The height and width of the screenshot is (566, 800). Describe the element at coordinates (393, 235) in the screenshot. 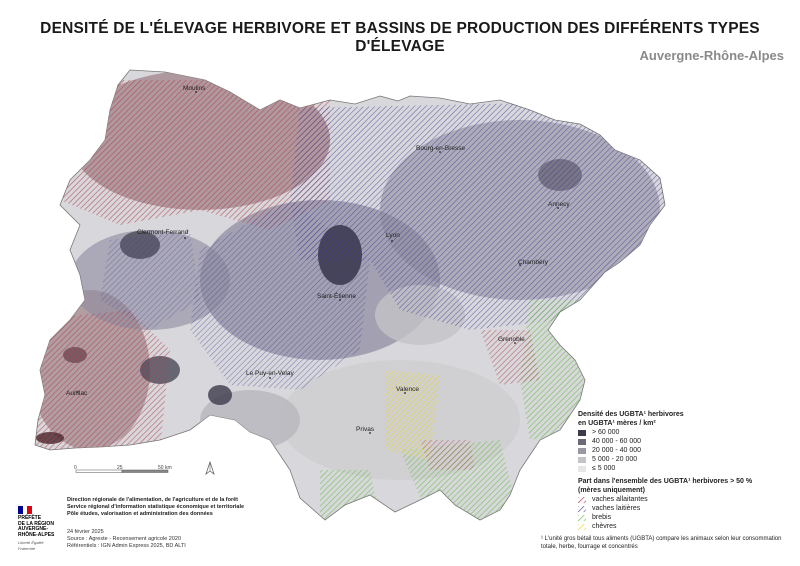

I see `city-label-lyon: Lyon` at that location.